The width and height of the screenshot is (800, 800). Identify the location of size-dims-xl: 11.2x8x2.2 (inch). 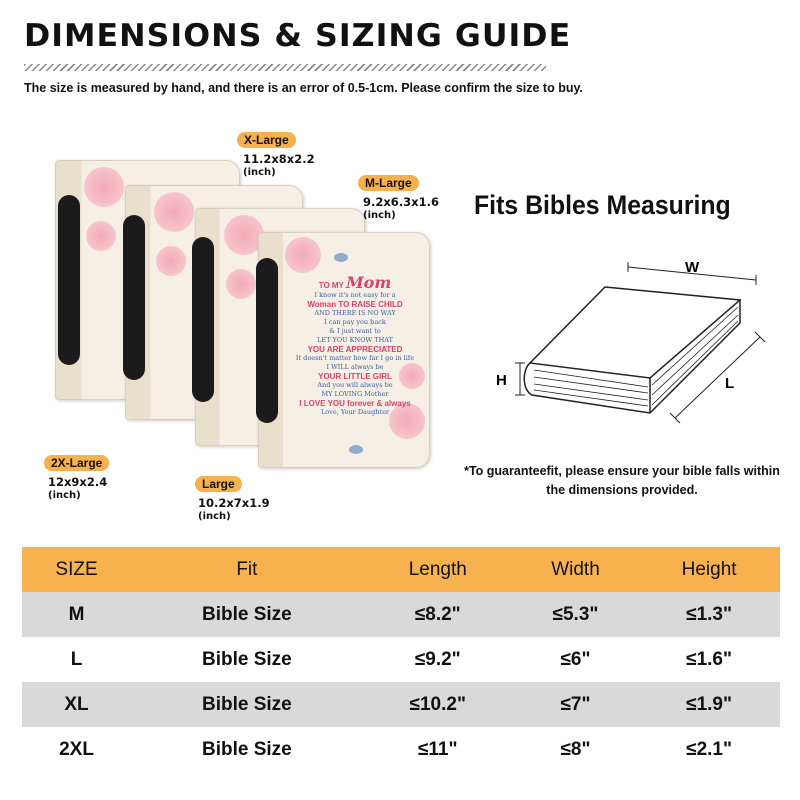
(279, 165).